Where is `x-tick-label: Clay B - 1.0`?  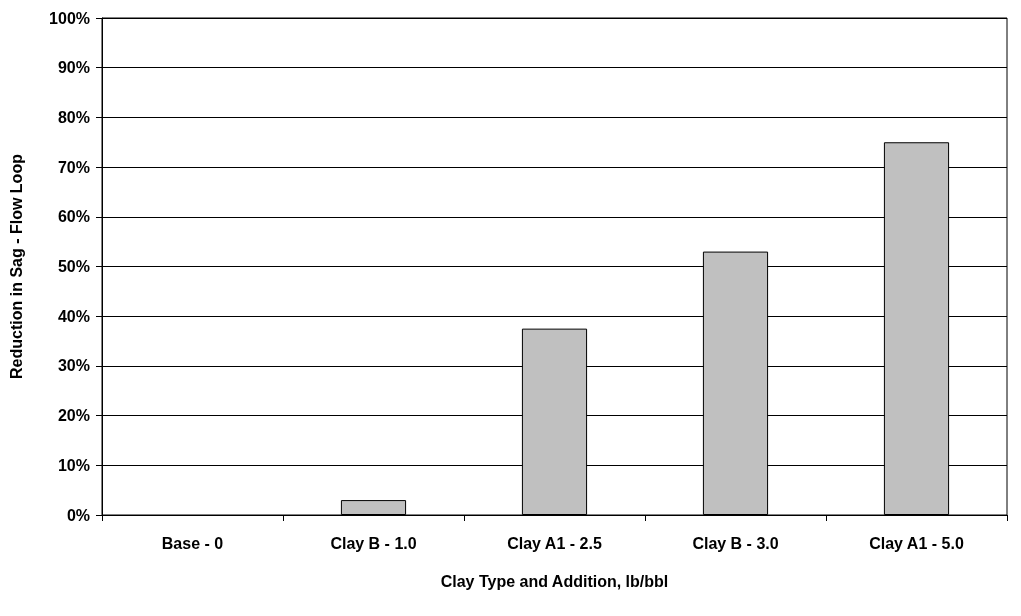
x-tick-label: Clay B - 1.0 is located at coordinates (373, 543).